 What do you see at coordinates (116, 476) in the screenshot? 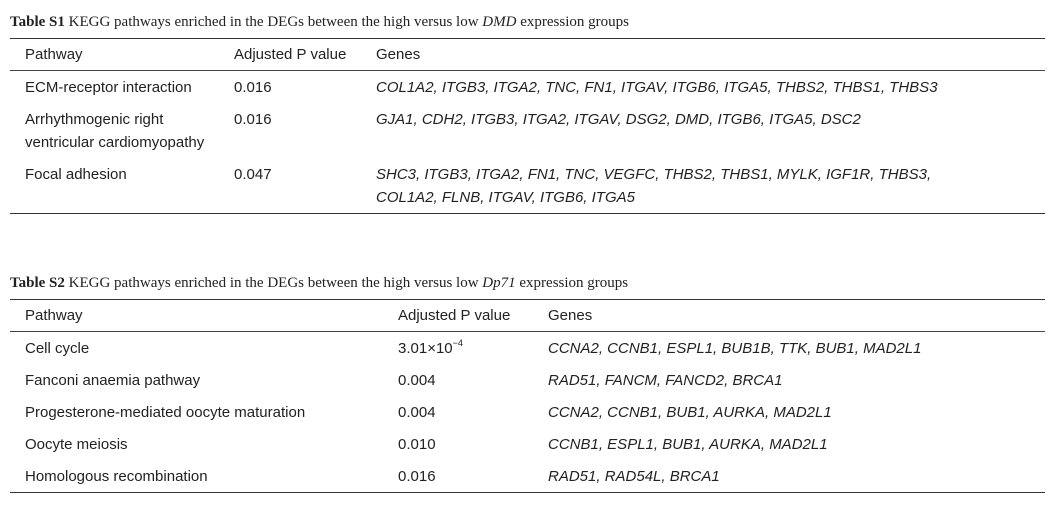
I see `pathway-cell: Homologous recombination` at bounding box center [116, 476].